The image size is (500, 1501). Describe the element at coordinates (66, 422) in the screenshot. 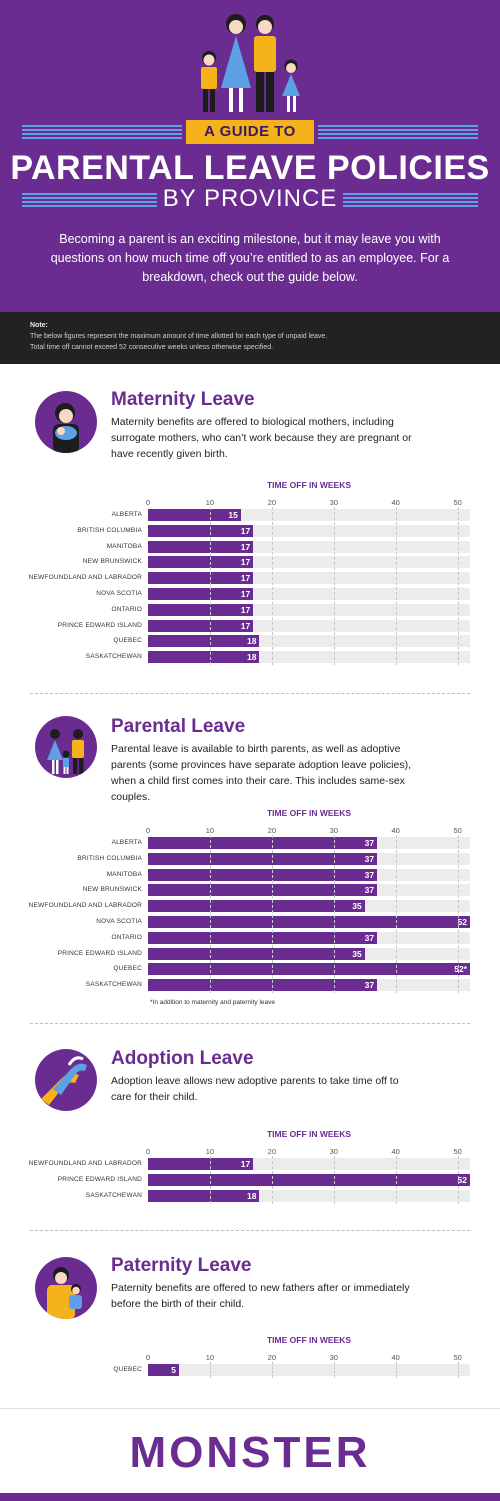

I see `mother-baby-icon` at that location.